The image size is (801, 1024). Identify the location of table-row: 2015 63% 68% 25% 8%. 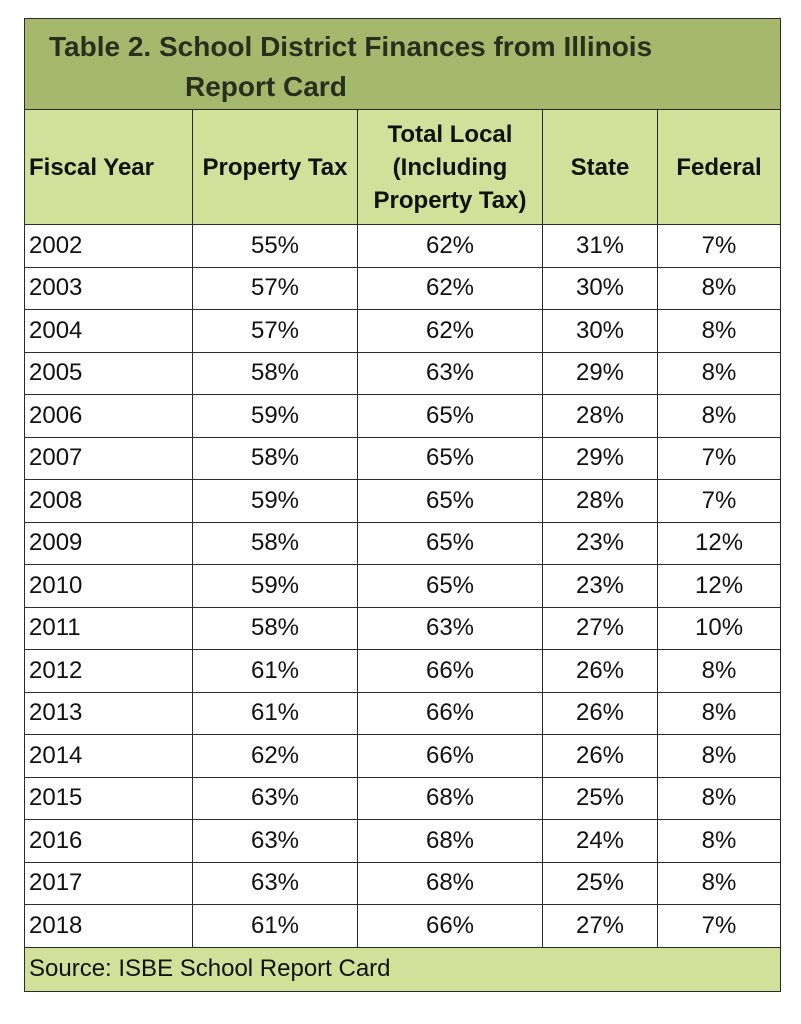
(403, 798).